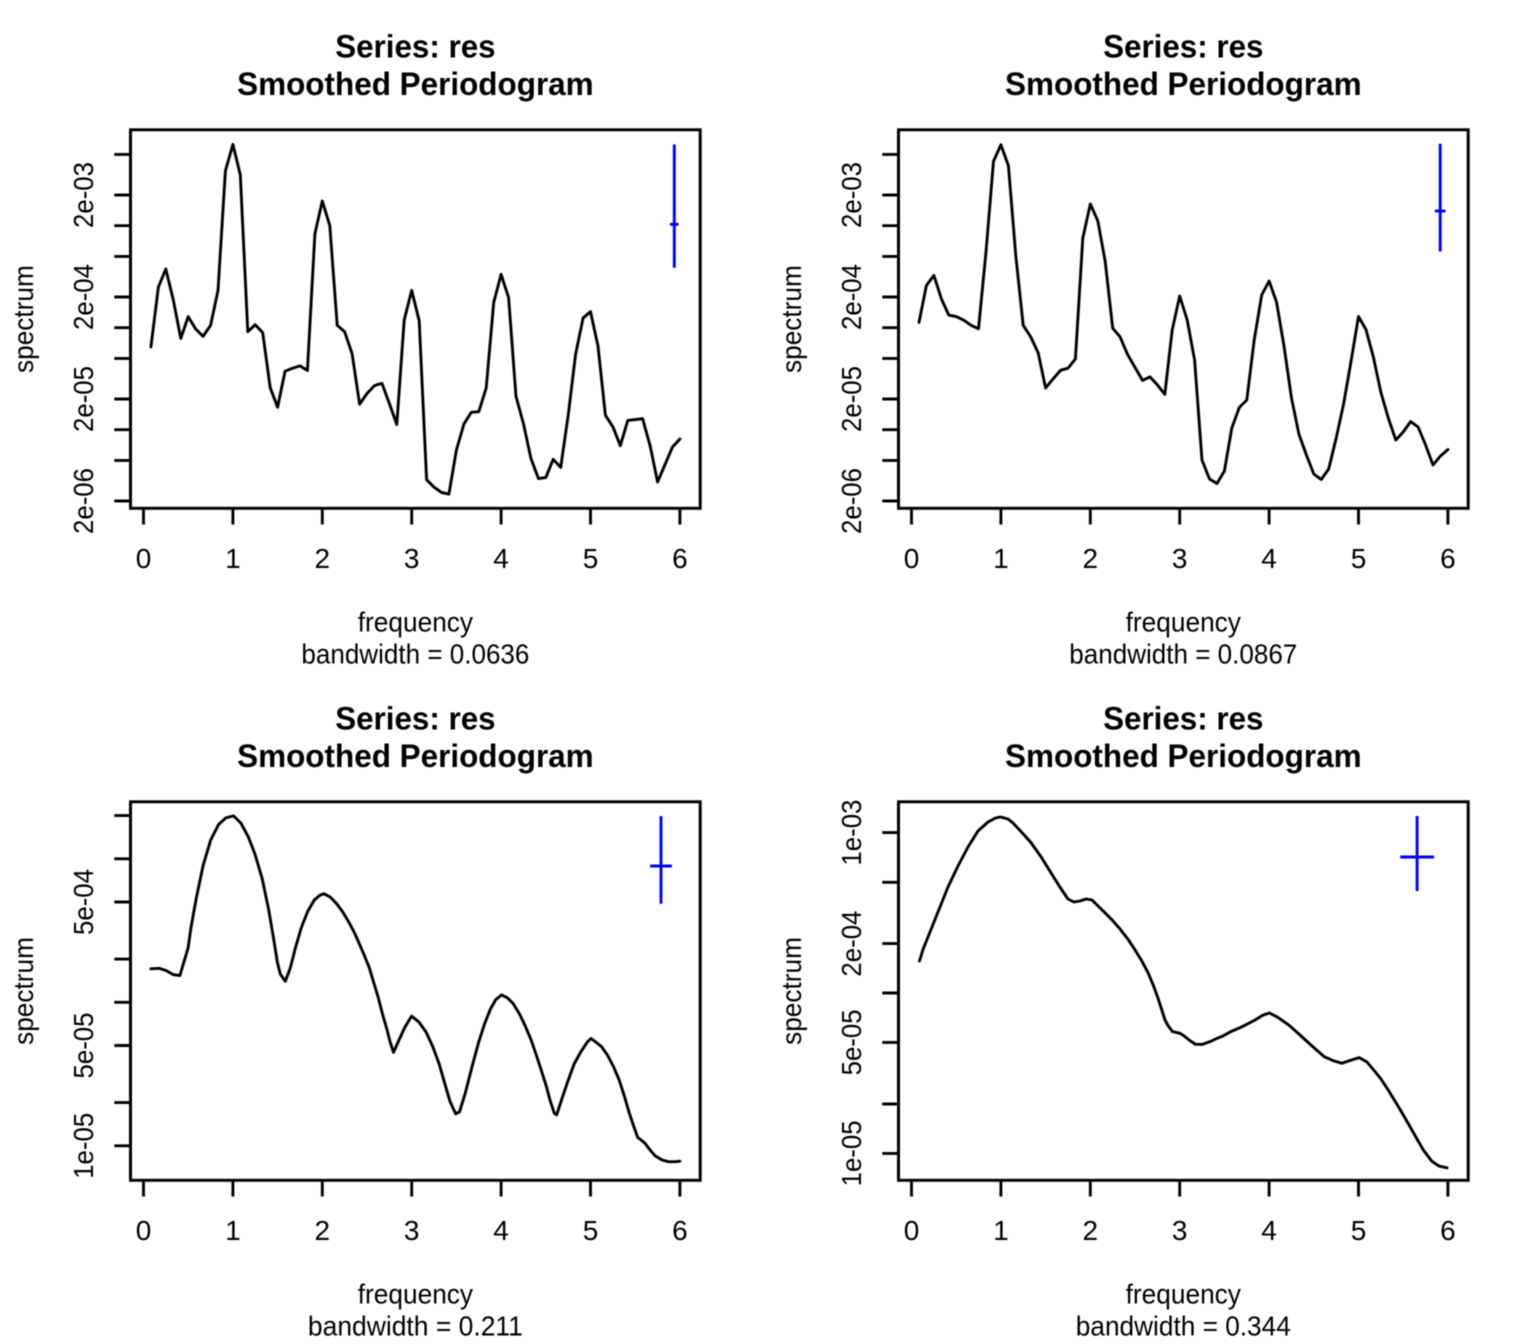  Describe the element at coordinates (415, 653) in the screenshot. I see `svg-text: bandwidth = 0.0636` at that location.